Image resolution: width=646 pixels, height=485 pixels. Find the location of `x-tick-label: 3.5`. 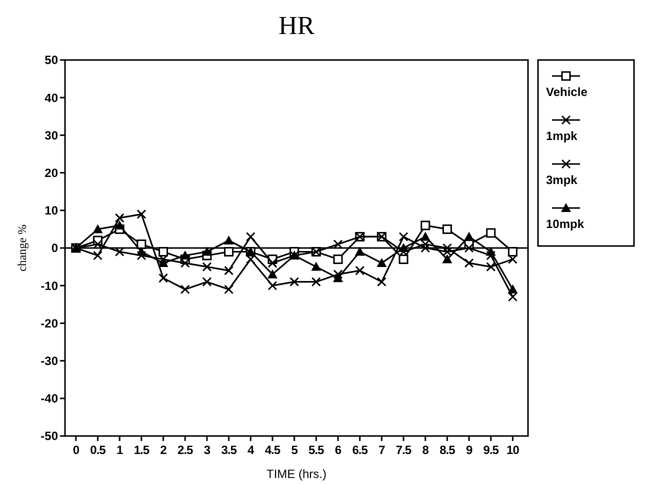

x-tick-label: 3.5 is located at coordinates (229, 450).